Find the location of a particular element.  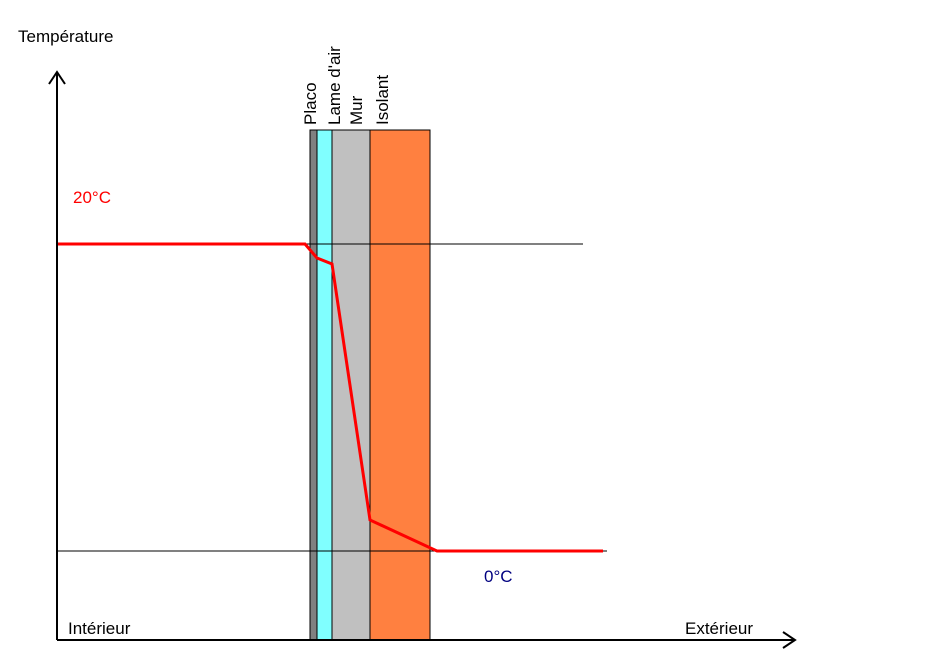

inside-label: Intérieur is located at coordinates (99, 628).